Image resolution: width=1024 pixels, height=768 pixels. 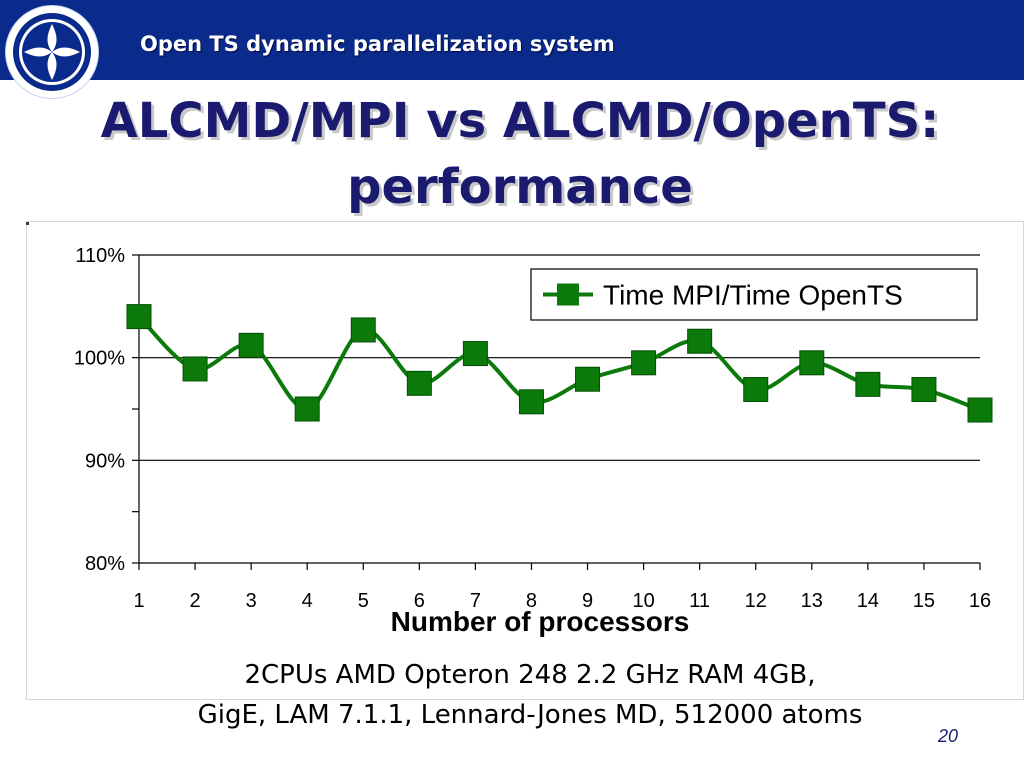 I want to click on x-tick-label: 12, so click(x=756, y=601).